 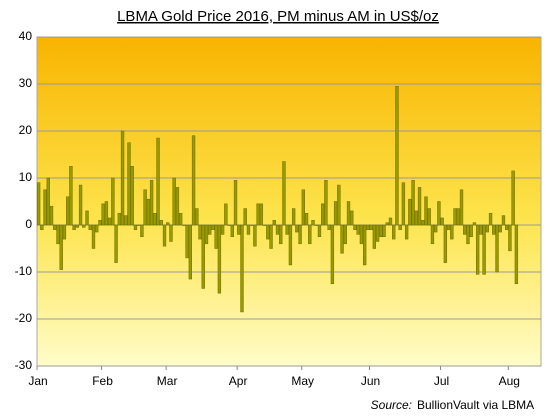 What do you see at coordinates (302, 381) in the screenshot?
I see `x-tick-label: May` at bounding box center [302, 381].